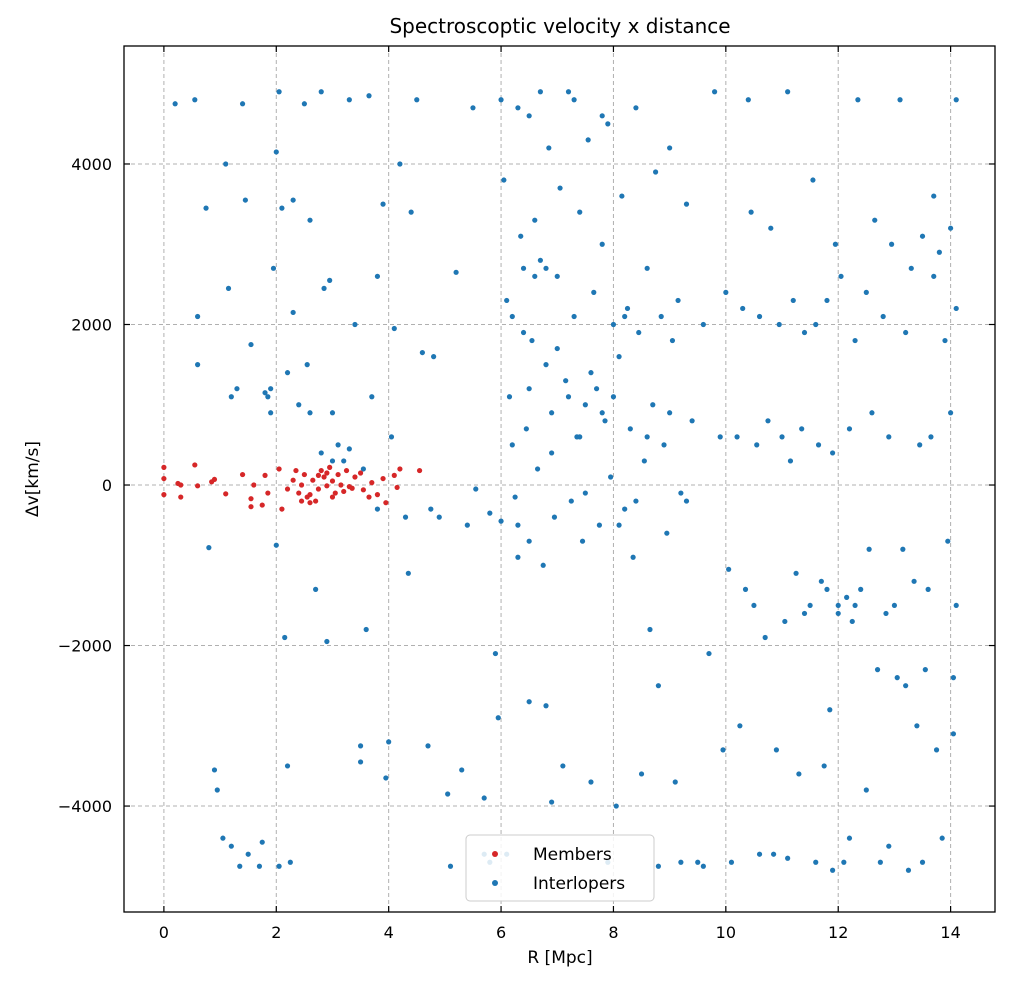  What do you see at coordinates (85, 806) in the screenshot?
I see `y-tick-label: −4000` at bounding box center [85, 806].